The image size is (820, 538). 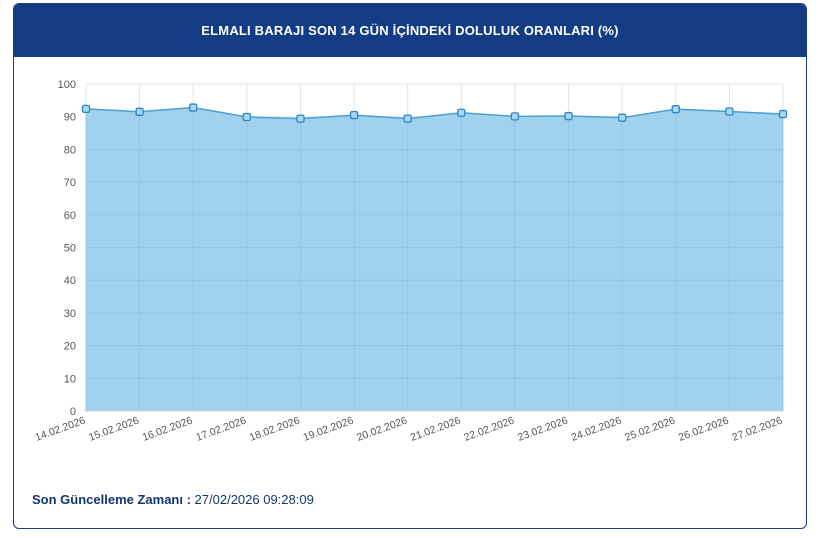 I want to click on x-tick-label: 18.02.2026, so click(x=275, y=428).